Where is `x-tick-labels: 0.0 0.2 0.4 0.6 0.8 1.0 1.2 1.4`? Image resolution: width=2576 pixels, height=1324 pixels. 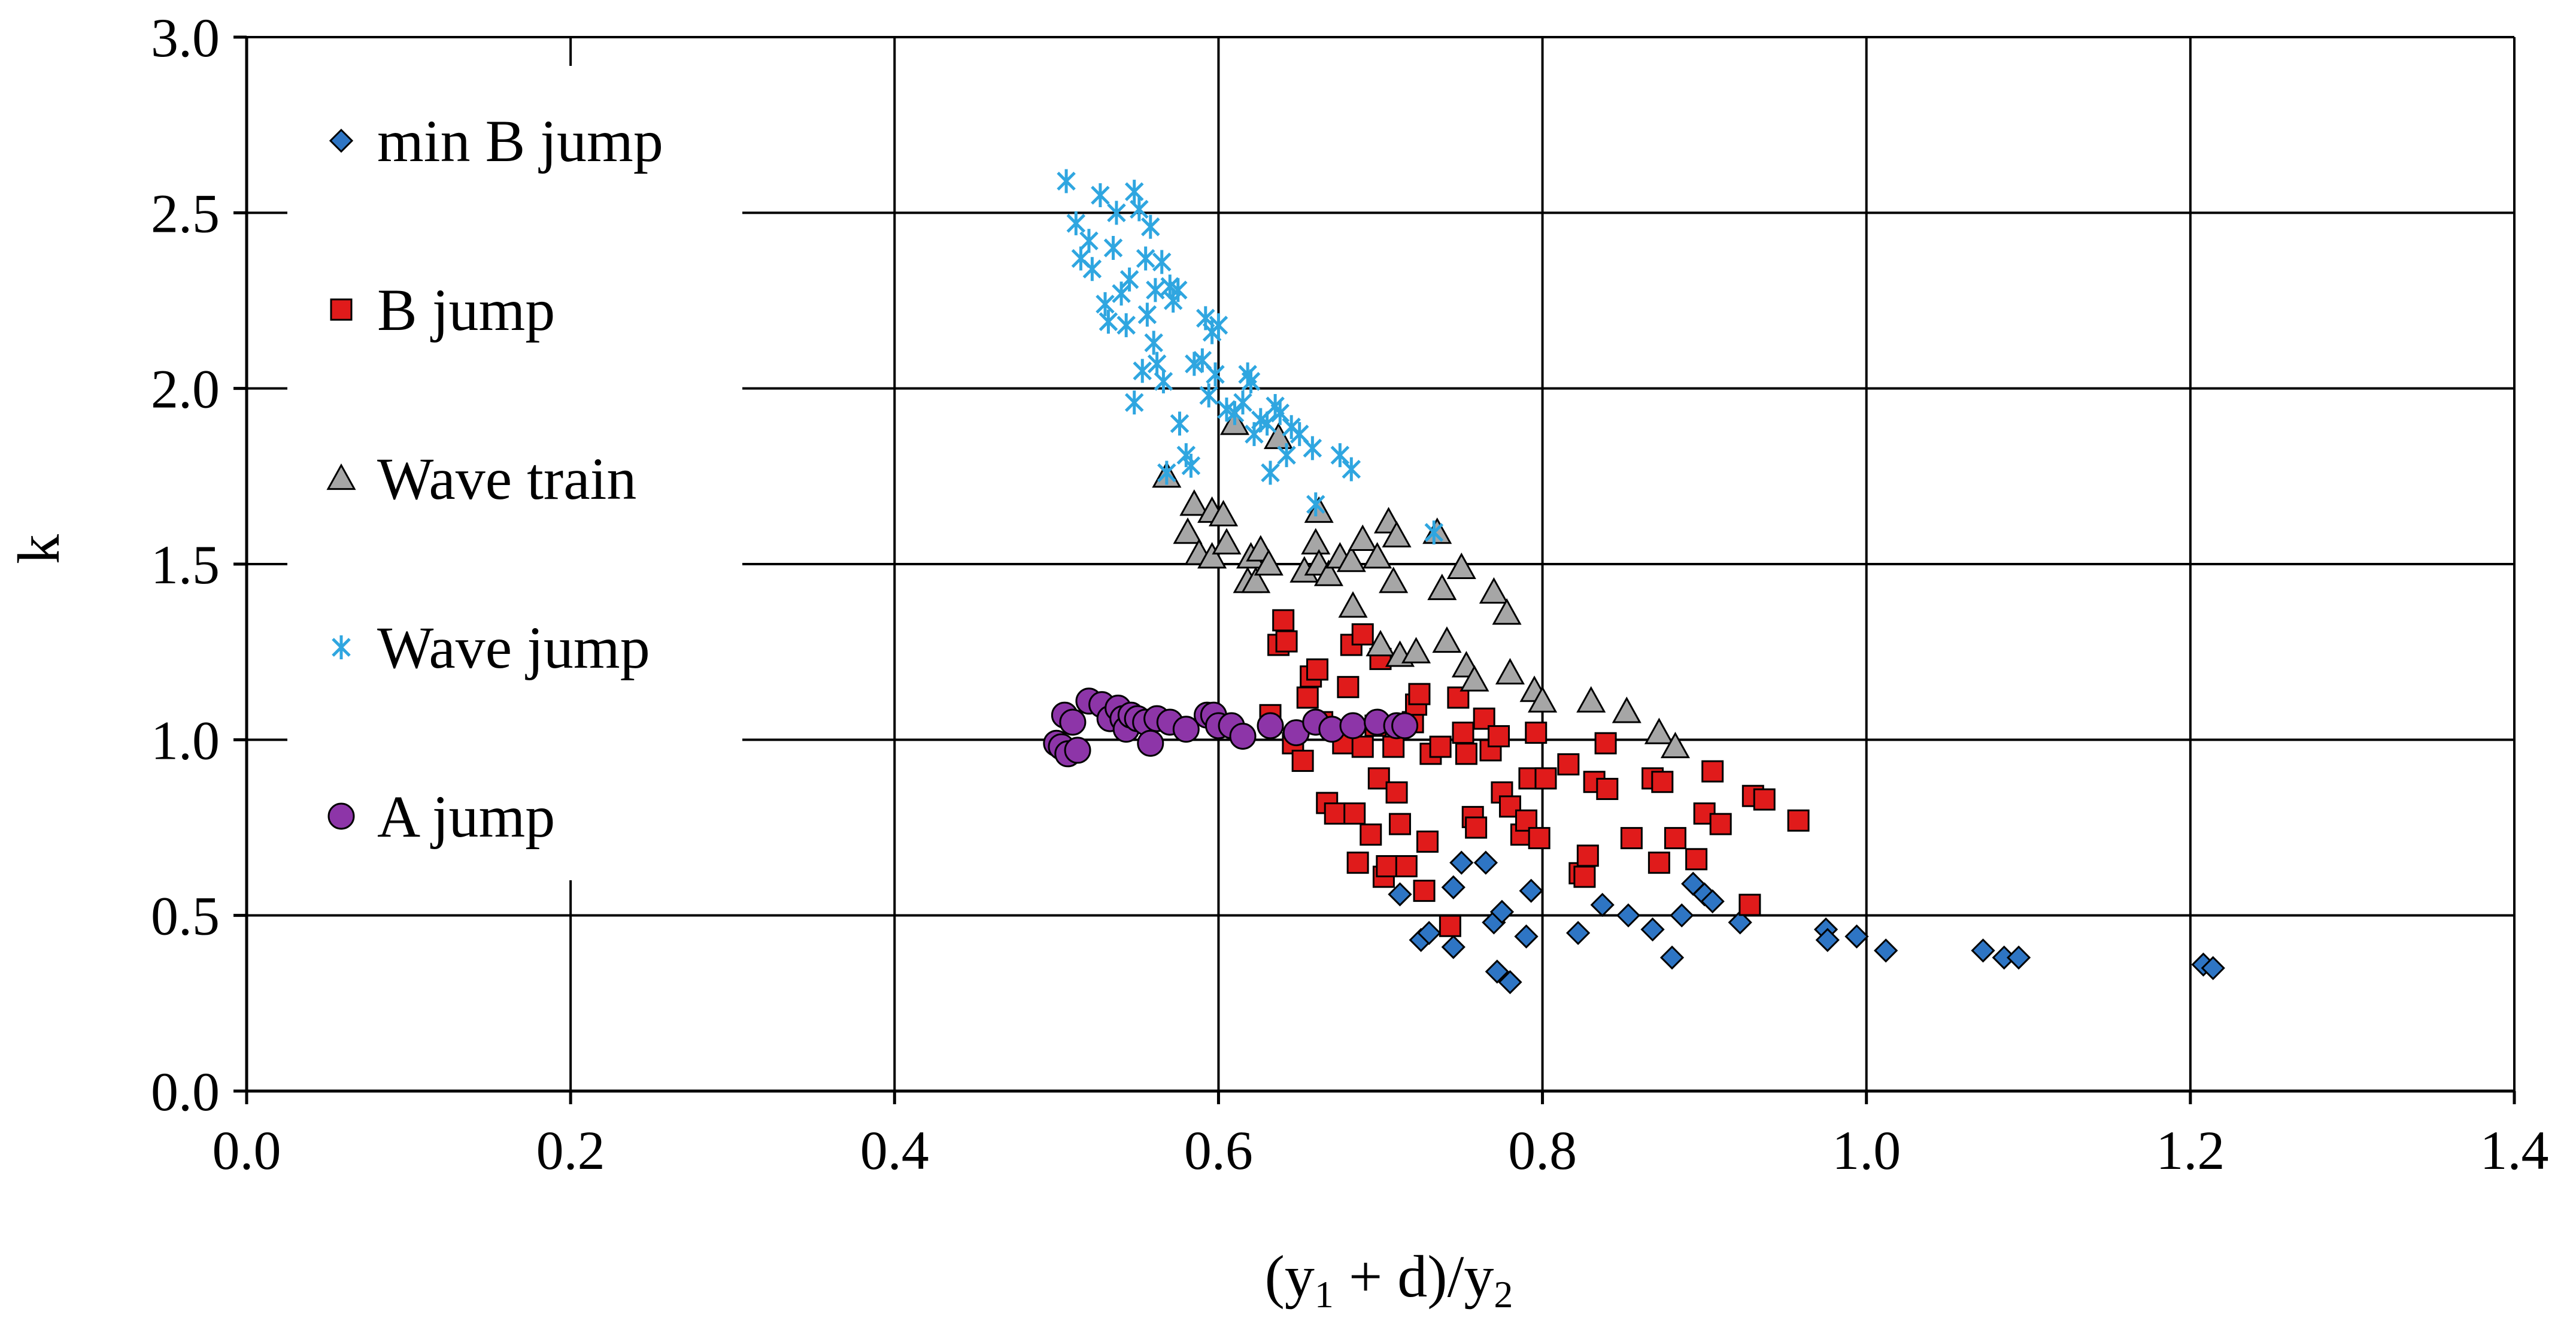 x-tick-labels: 0.0 0.2 0.4 0.6 0.8 1.0 1.2 1.4 is located at coordinates (1381, 1150).